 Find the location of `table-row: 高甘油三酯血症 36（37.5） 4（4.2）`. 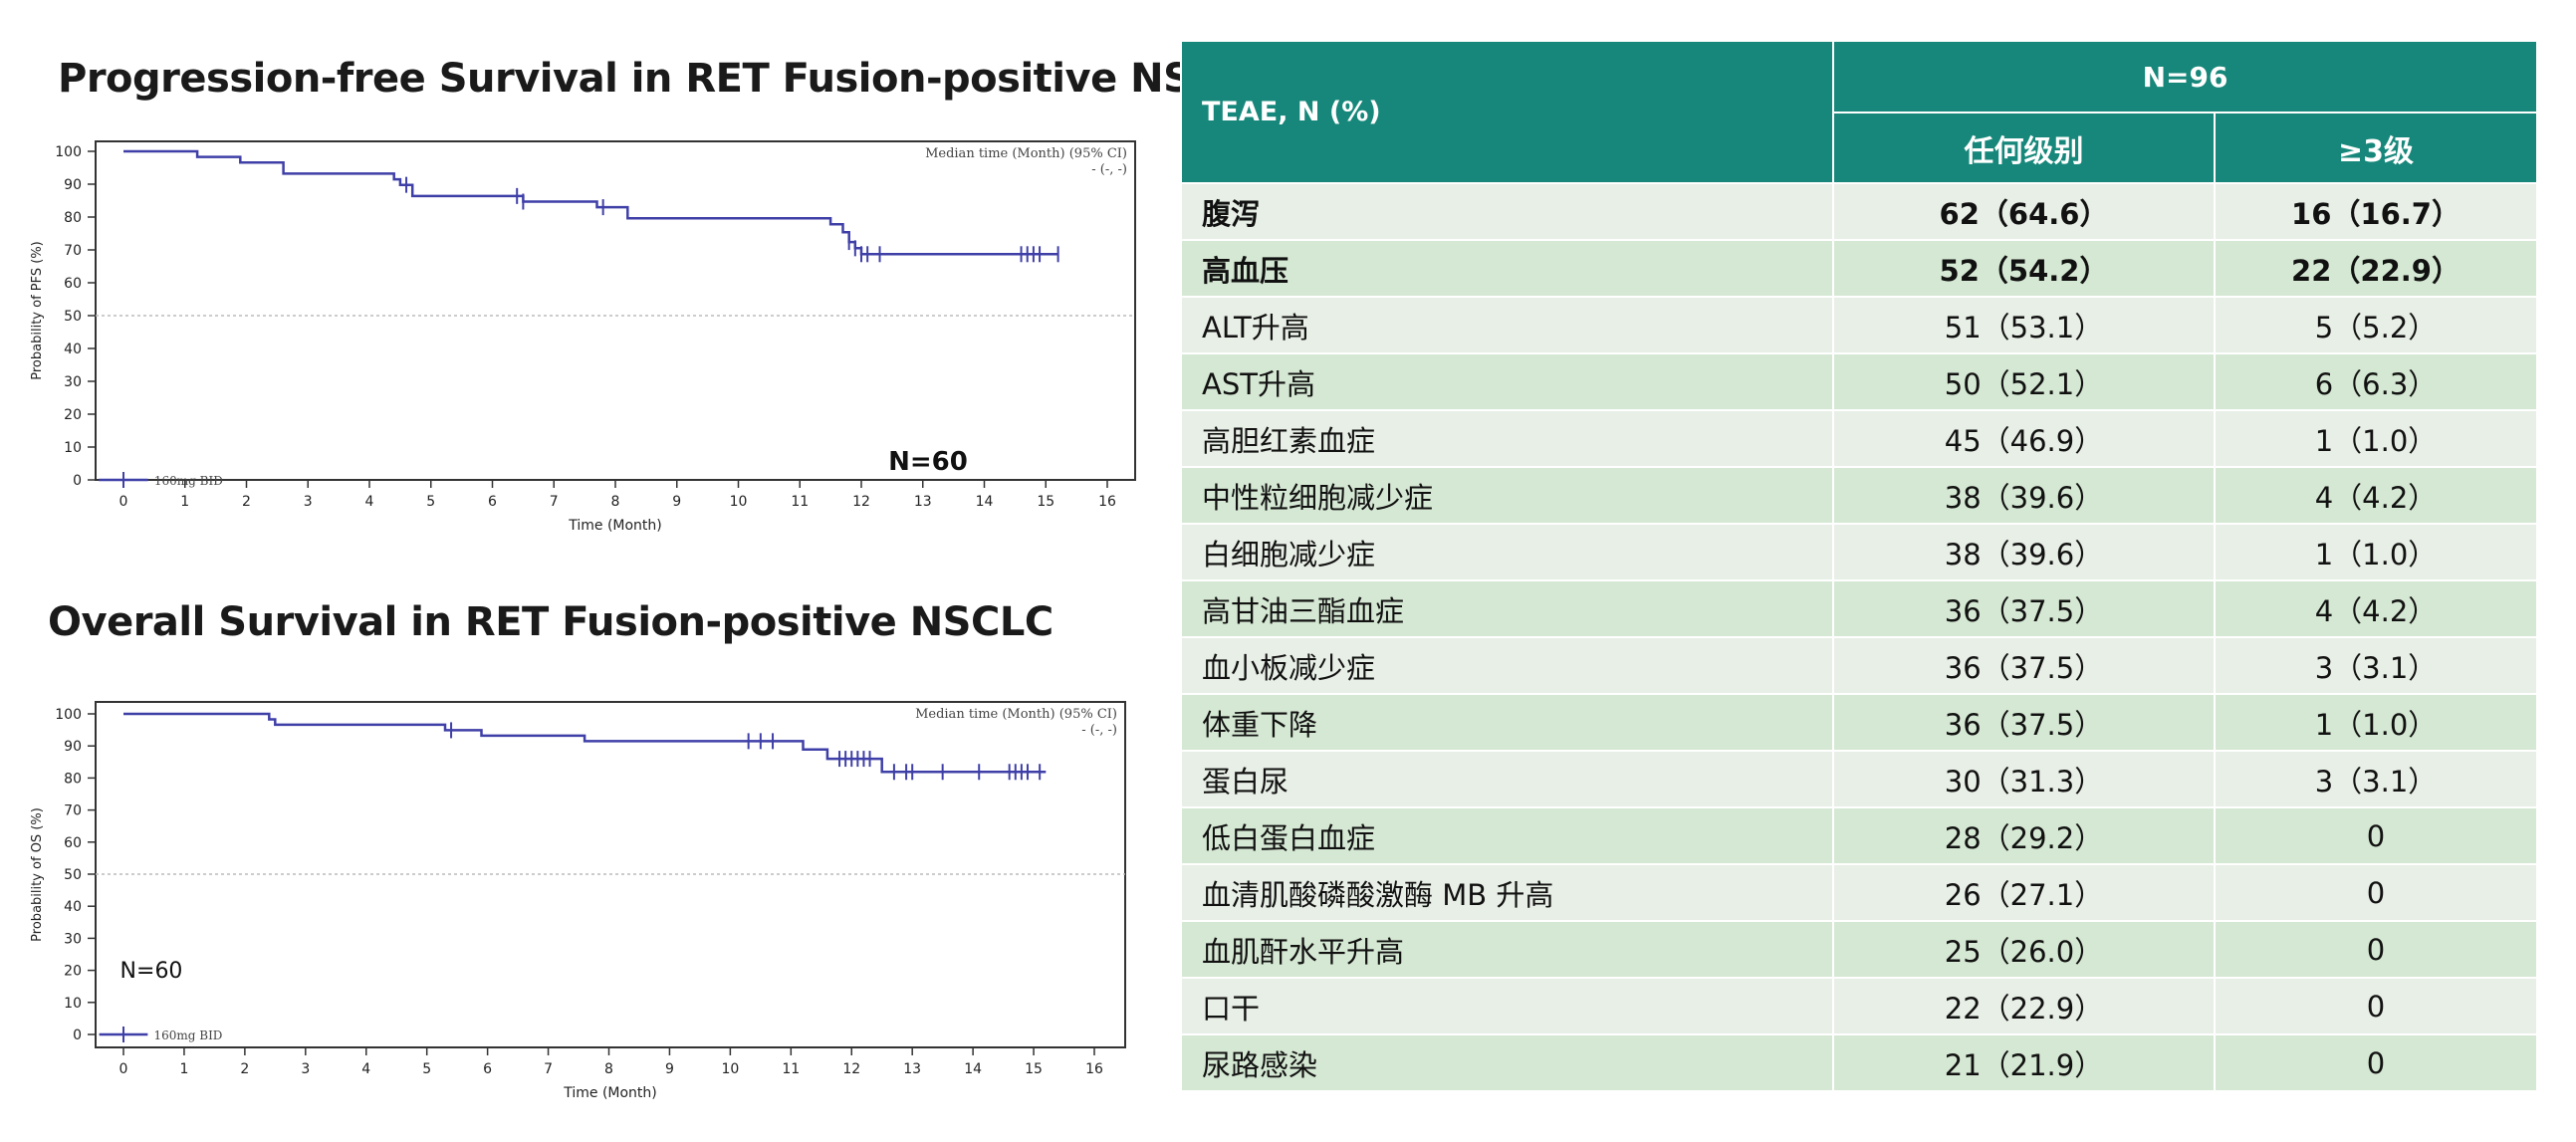

table-row: 高甘油三酯血症 36（37.5） 4（4.2） is located at coordinates (1859, 608).